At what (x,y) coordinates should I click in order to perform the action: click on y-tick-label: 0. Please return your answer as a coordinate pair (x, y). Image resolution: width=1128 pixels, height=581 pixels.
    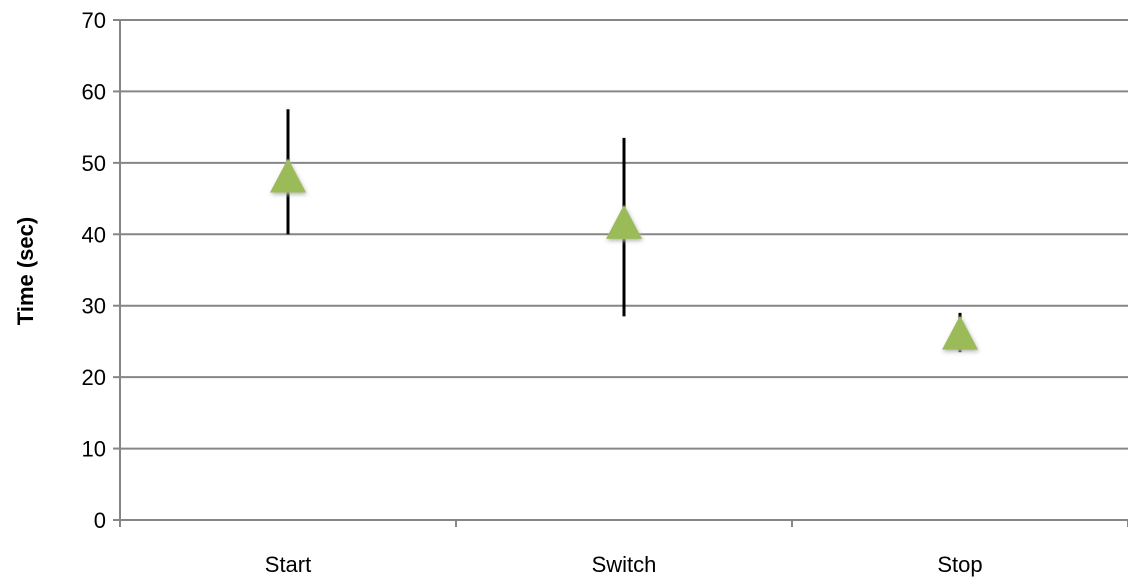
    Looking at the image, I should click on (100, 520).